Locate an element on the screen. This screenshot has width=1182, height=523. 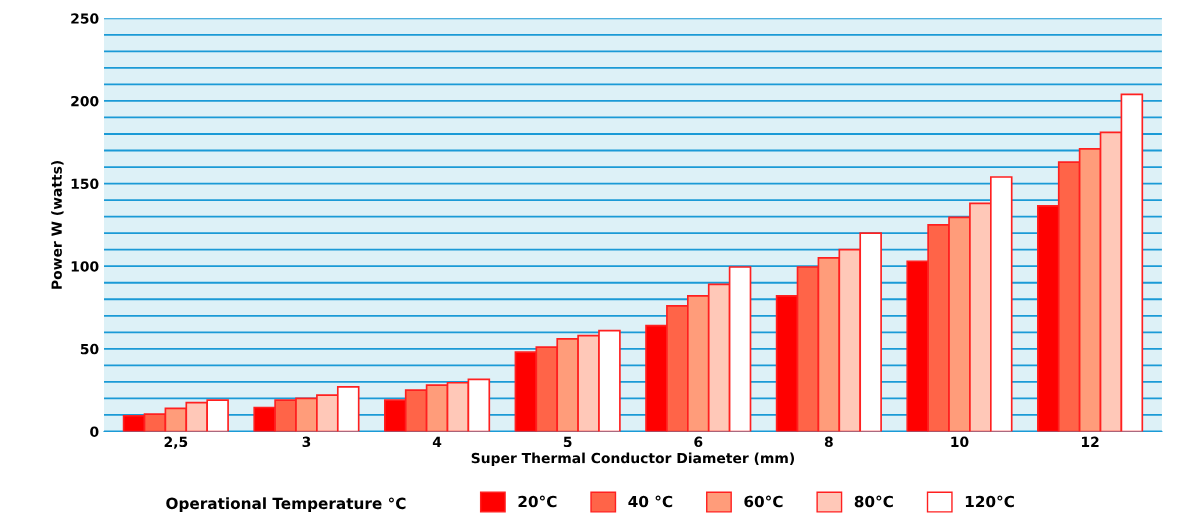
x-tick-label: 2,5 is located at coordinates (176, 442).